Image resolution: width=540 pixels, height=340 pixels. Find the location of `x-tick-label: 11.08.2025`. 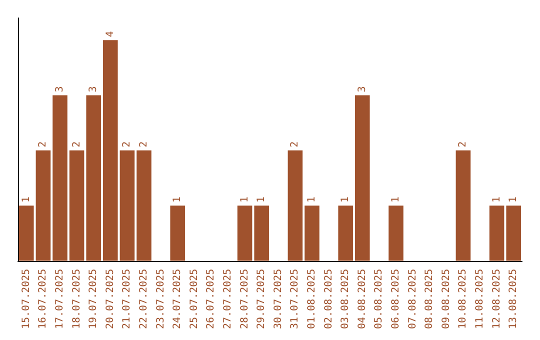

x-tick-label: 11.08.2025 is located at coordinates (480, 299).